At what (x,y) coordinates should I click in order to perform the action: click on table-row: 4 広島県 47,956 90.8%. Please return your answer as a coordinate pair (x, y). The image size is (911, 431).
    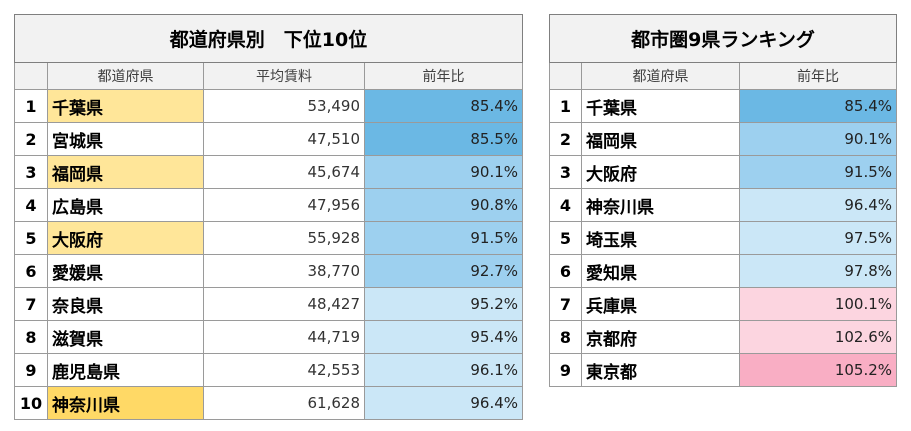
    Looking at the image, I should click on (269, 205).